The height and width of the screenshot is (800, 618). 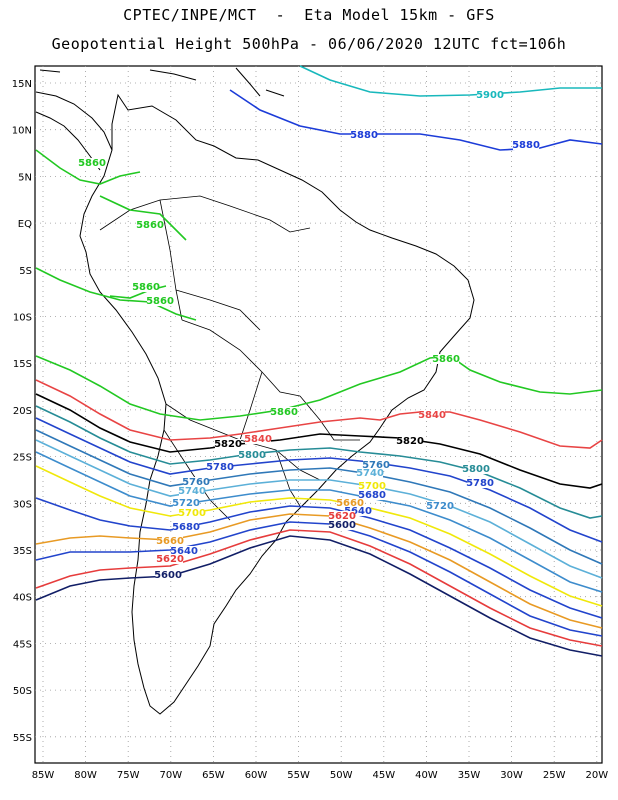 What do you see at coordinates (22, 644) in the screenshot?
I see `lat-tick-label: 45S` at bounding box center [22, 644].